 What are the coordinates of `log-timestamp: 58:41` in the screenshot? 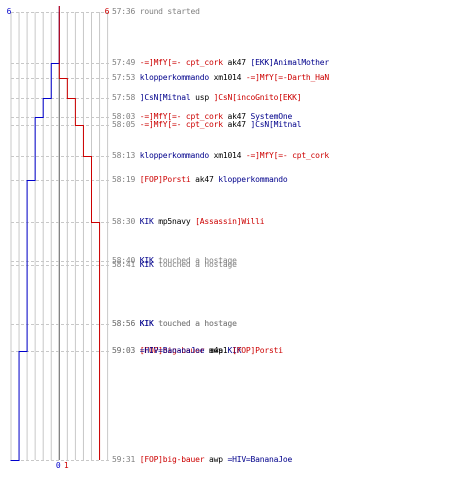 It's located at (124, 264).